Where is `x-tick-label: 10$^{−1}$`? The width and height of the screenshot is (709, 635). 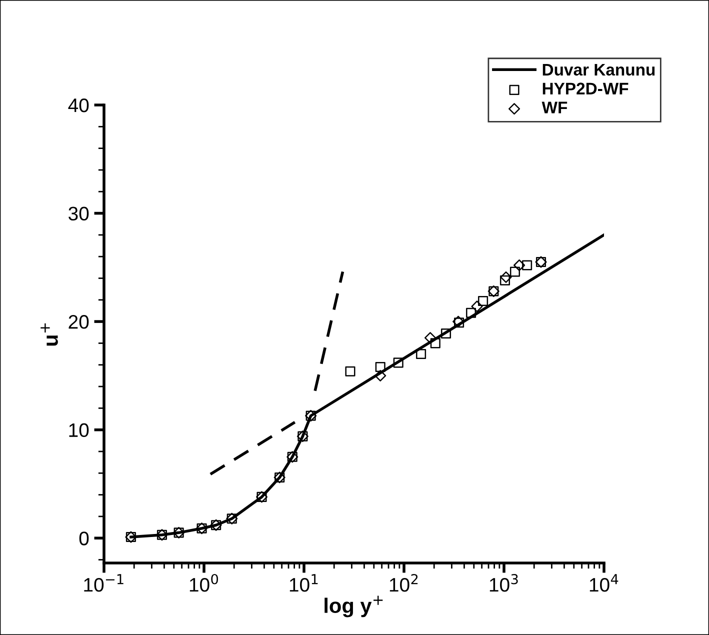 x-tick-label: 10$^{−1}$ is located at coordinates (104, 583).